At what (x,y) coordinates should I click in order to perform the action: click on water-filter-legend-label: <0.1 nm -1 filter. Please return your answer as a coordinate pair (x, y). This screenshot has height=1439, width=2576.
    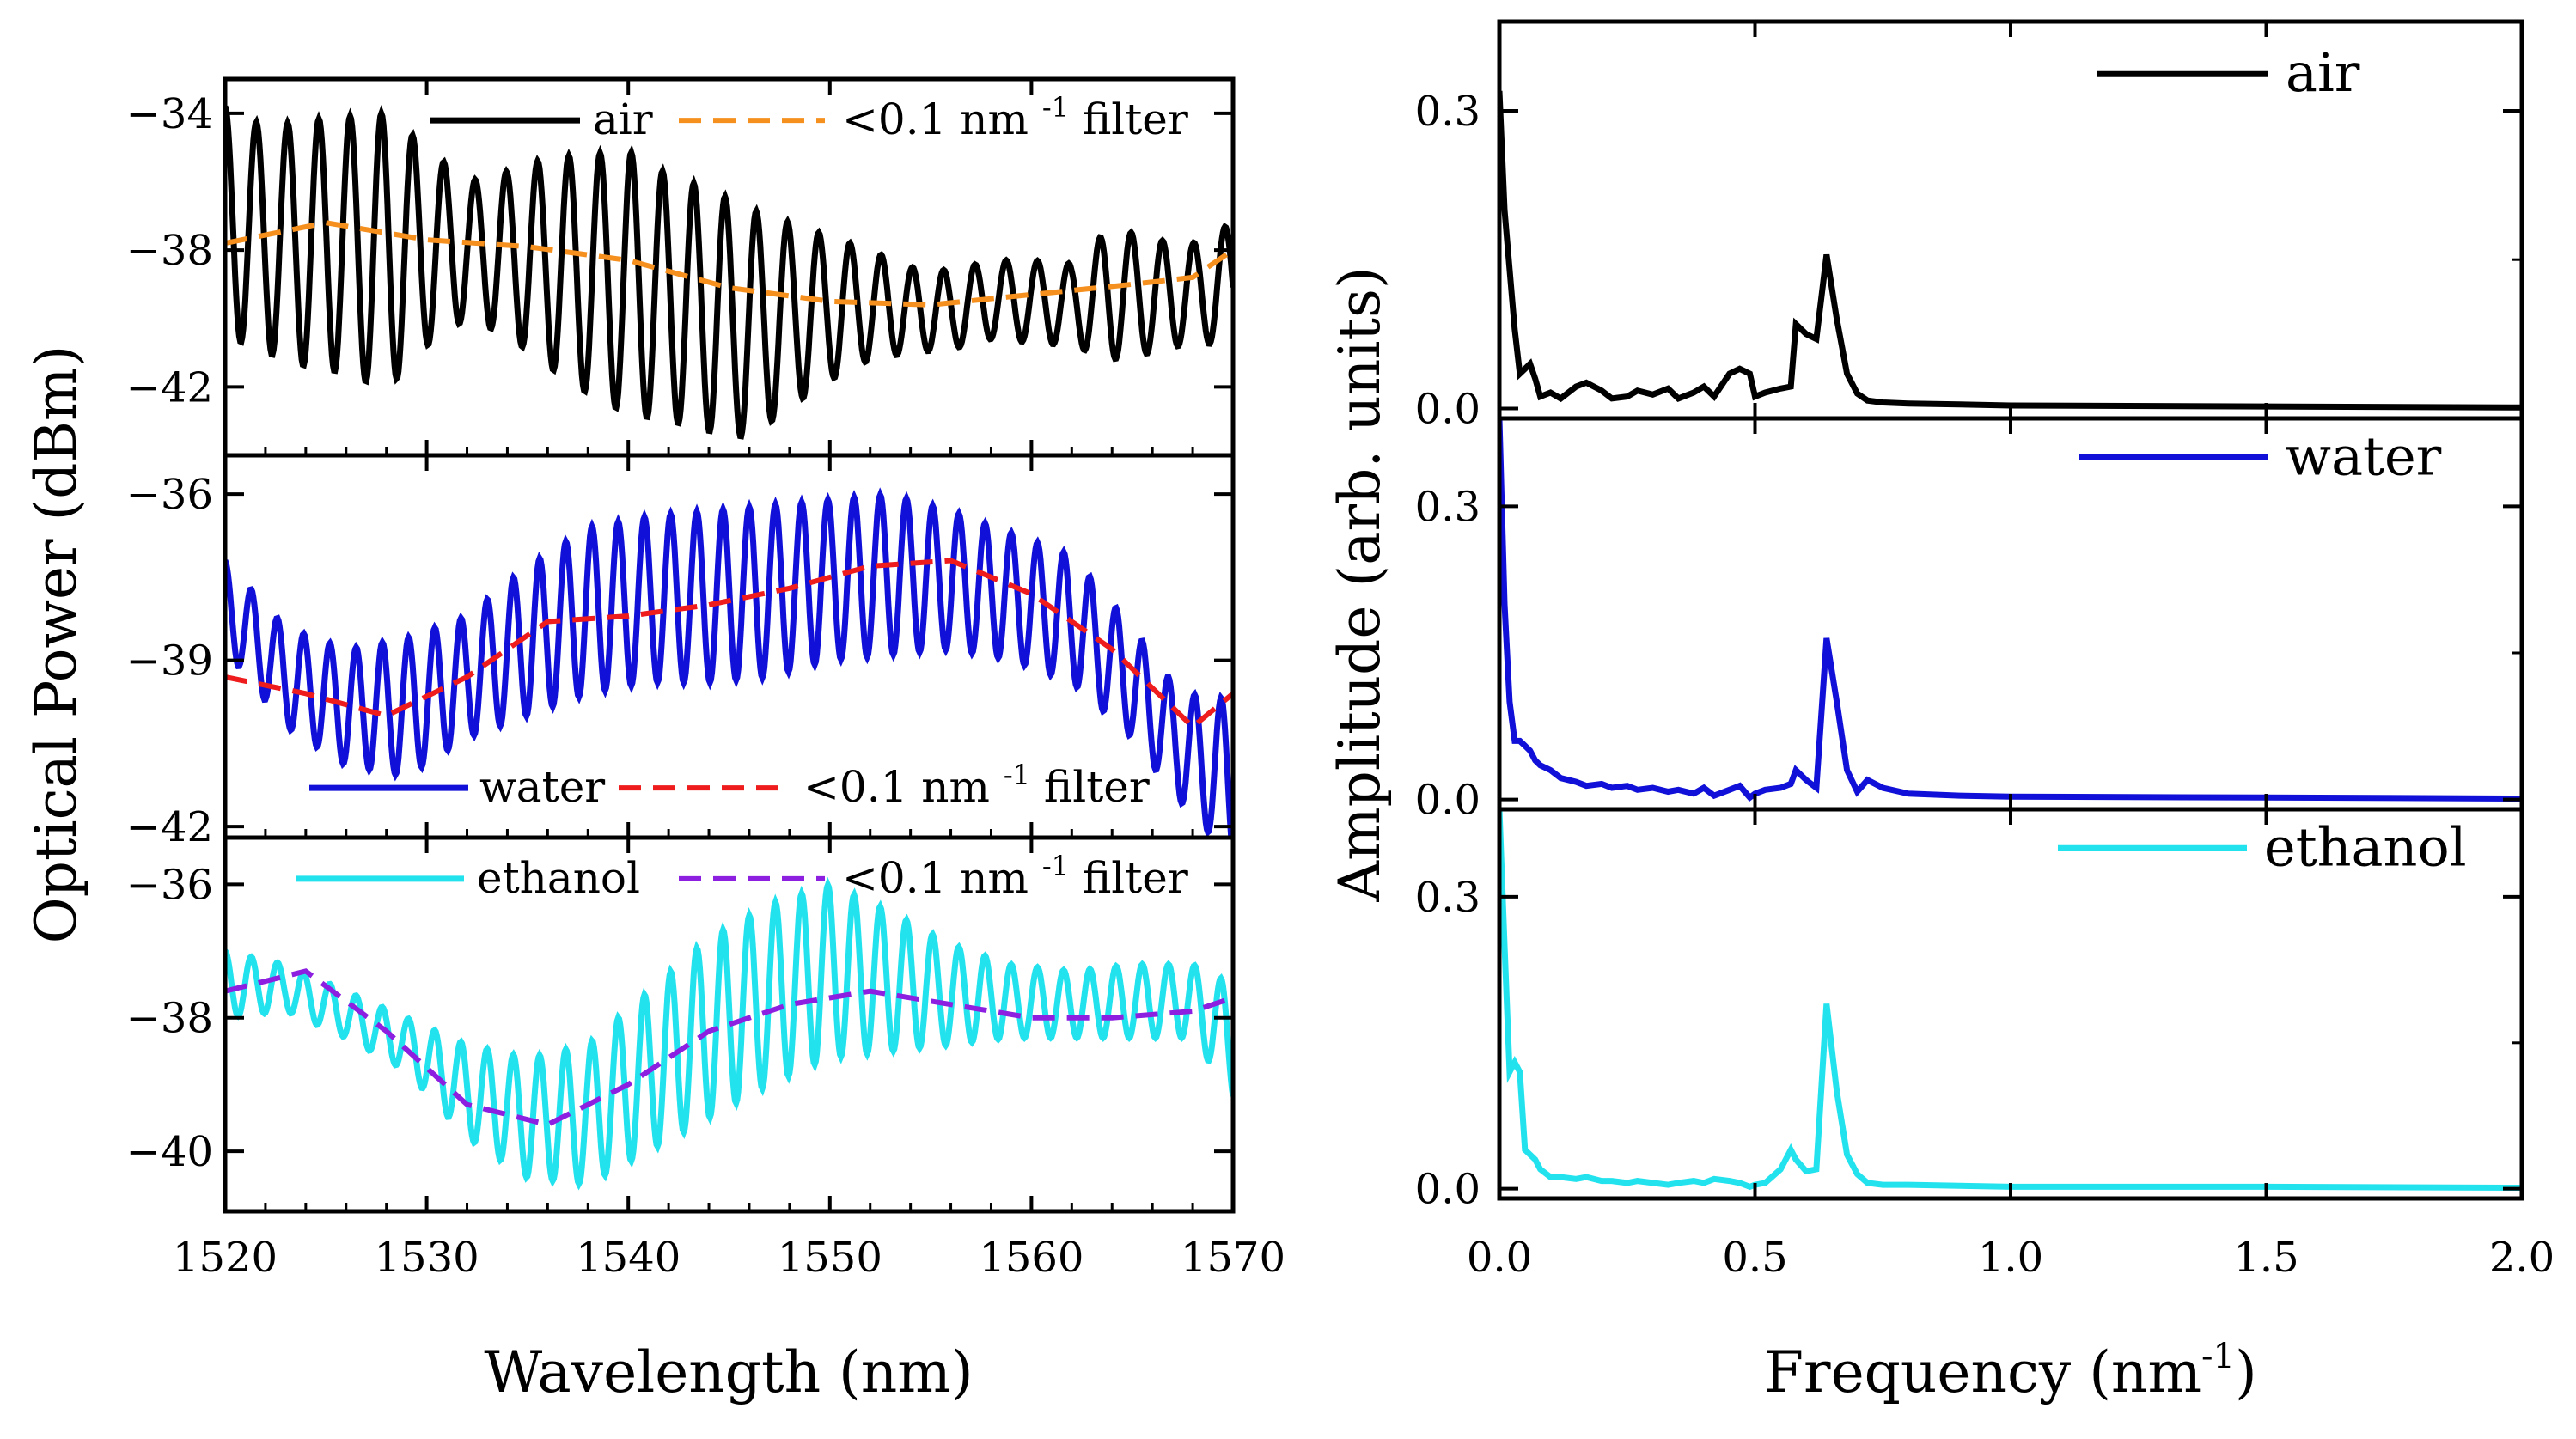
    Looking at the image, I should click on (976, 785).